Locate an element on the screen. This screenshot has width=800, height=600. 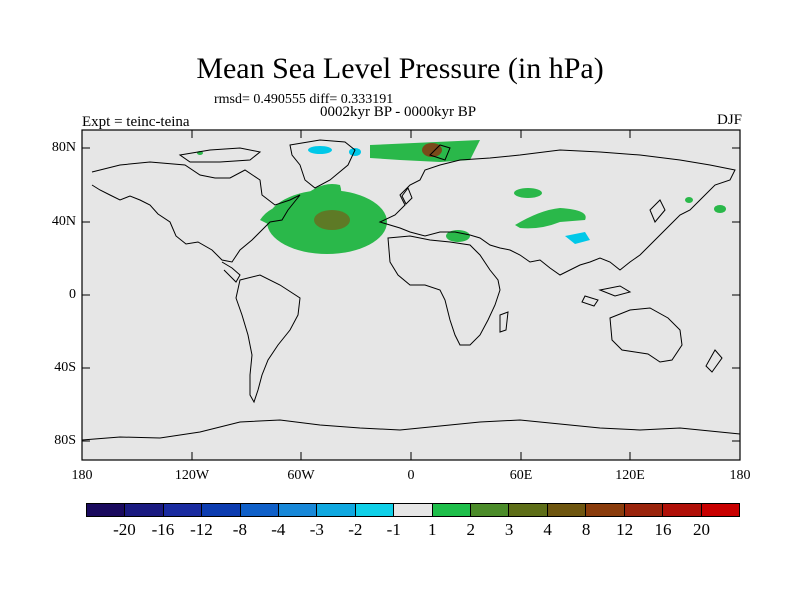
legend-label-5: -3 is located at coordinates (316, 529).